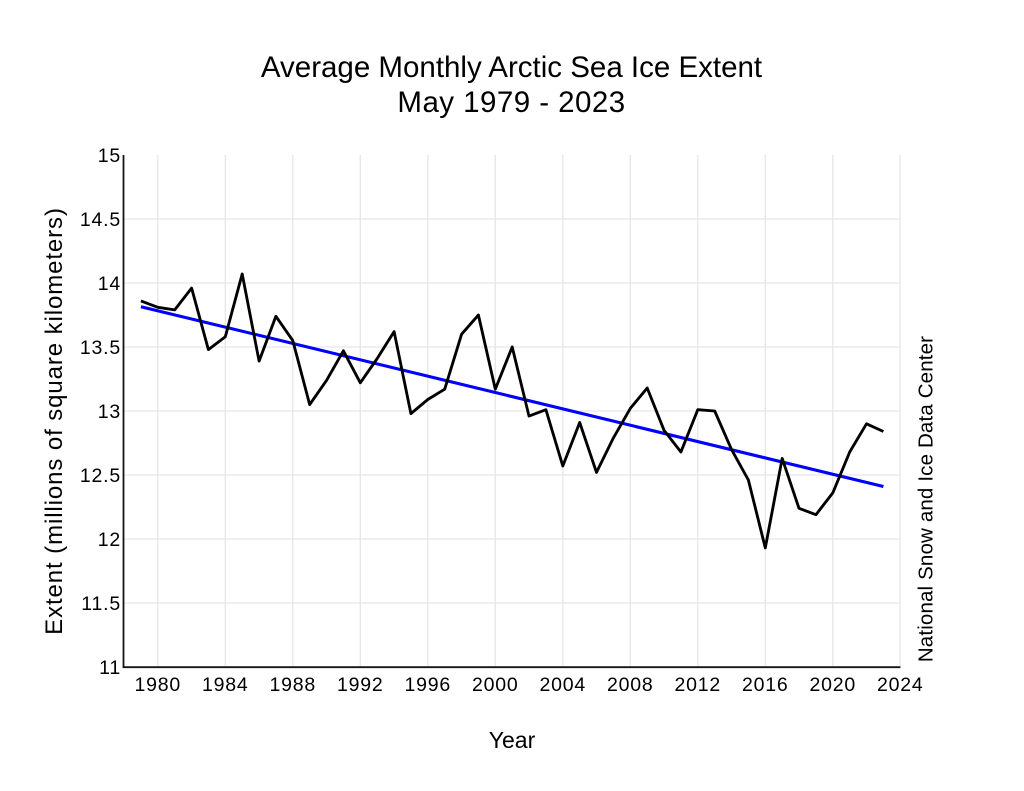 The image size is (1024, 791). I want to click on svg-text: 2000, so click(495, 685).